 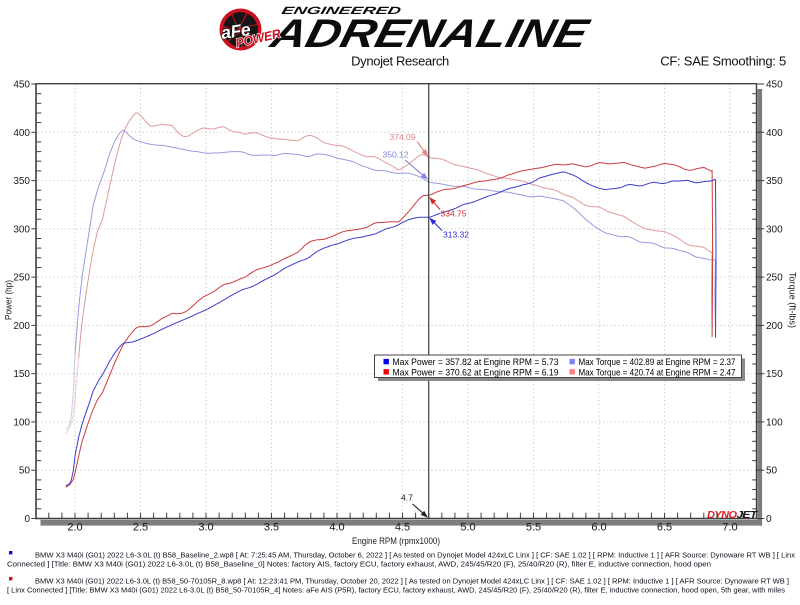 I want to click on svg-text: 2.5, so click(x=140, y=528).